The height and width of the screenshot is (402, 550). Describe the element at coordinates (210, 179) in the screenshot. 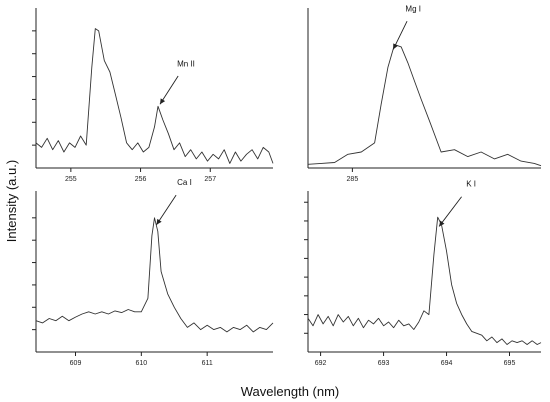

I see `x-tick-label: 257` at that location.